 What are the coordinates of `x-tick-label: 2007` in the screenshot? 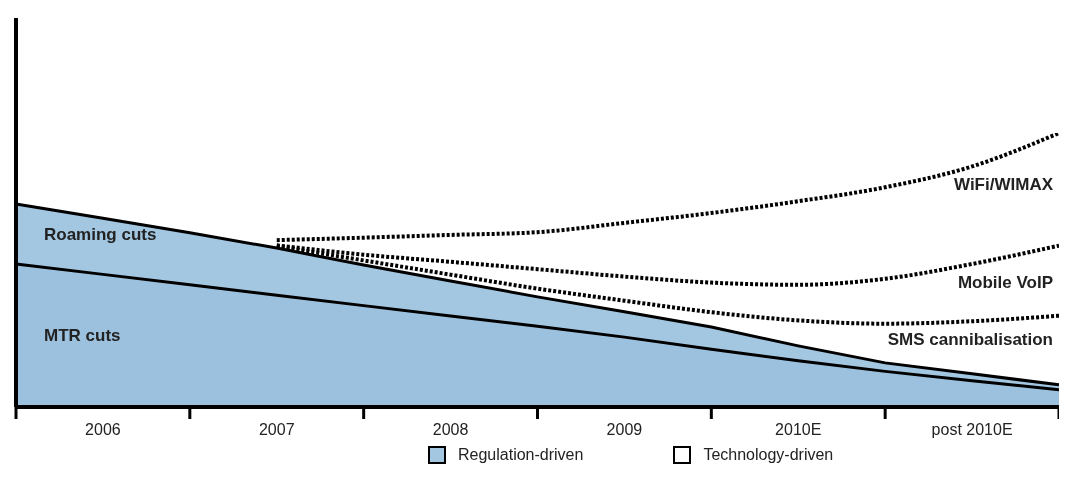 It's located at (276, 429).